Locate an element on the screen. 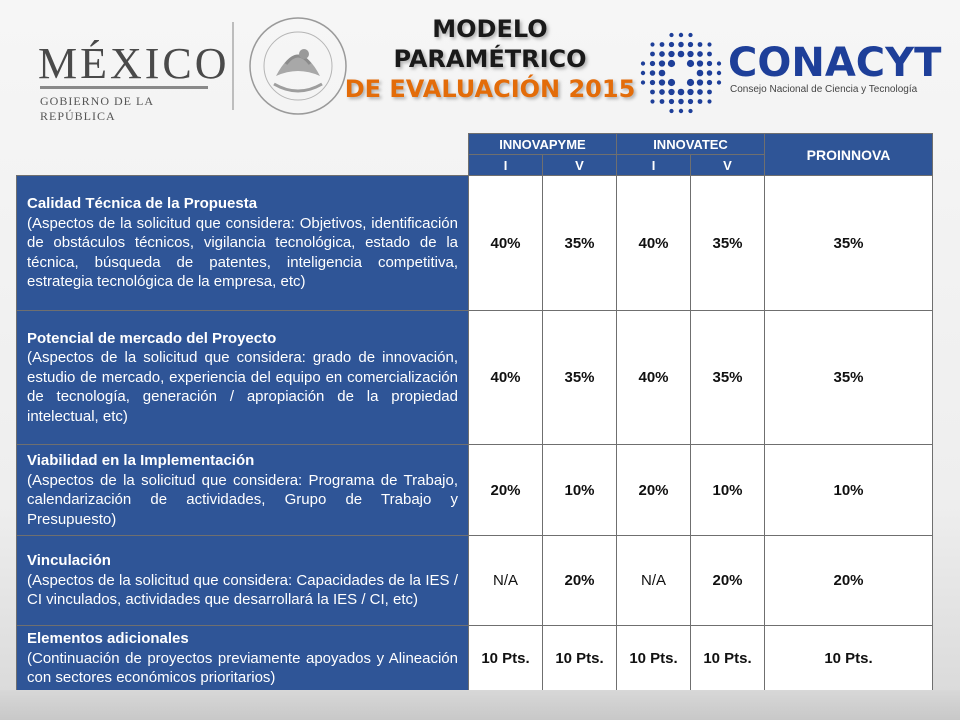  slide-title: MODELO PARAMÉTRICO DE EVALUACIÓN 2015 is located at coordinates (490, 59).